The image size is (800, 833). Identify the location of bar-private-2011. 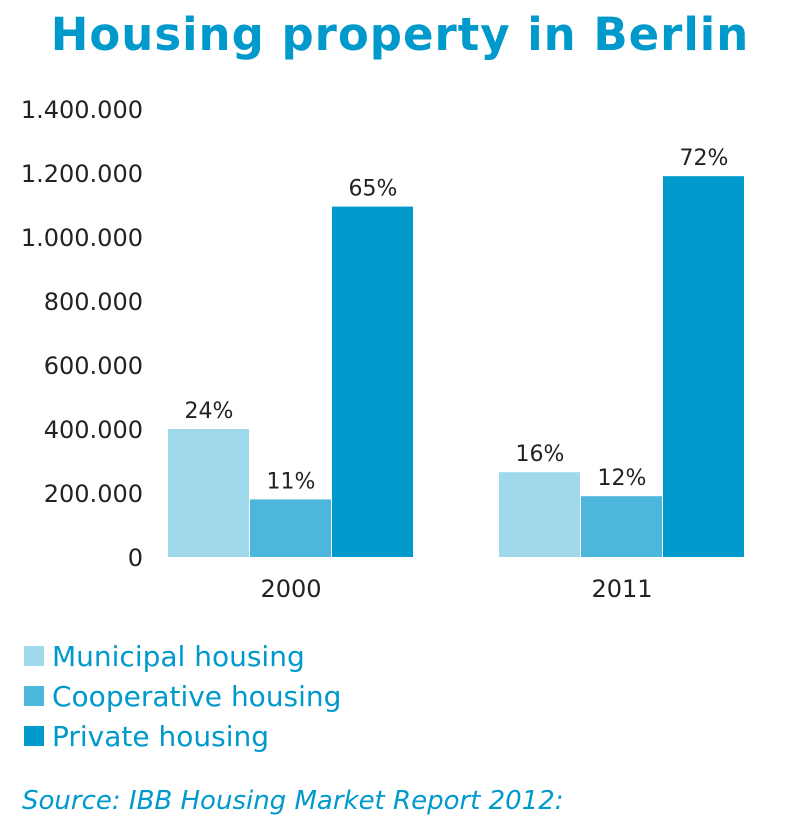
(703, 366).